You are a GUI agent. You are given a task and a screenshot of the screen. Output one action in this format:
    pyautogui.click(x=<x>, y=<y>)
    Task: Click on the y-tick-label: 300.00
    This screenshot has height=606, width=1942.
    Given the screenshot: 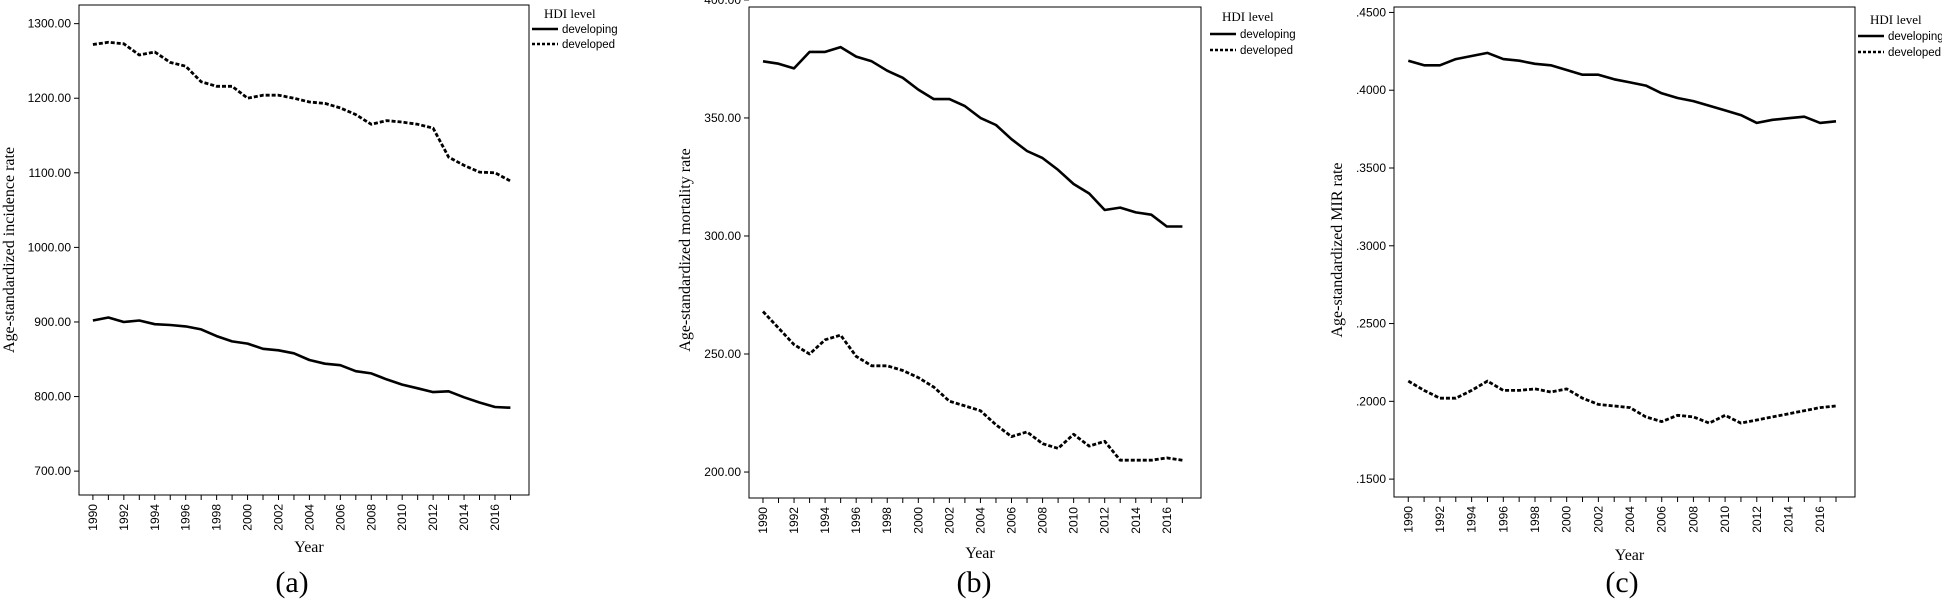 What is the action you would take?
    pyautogui.click(x=722, y=236)
    